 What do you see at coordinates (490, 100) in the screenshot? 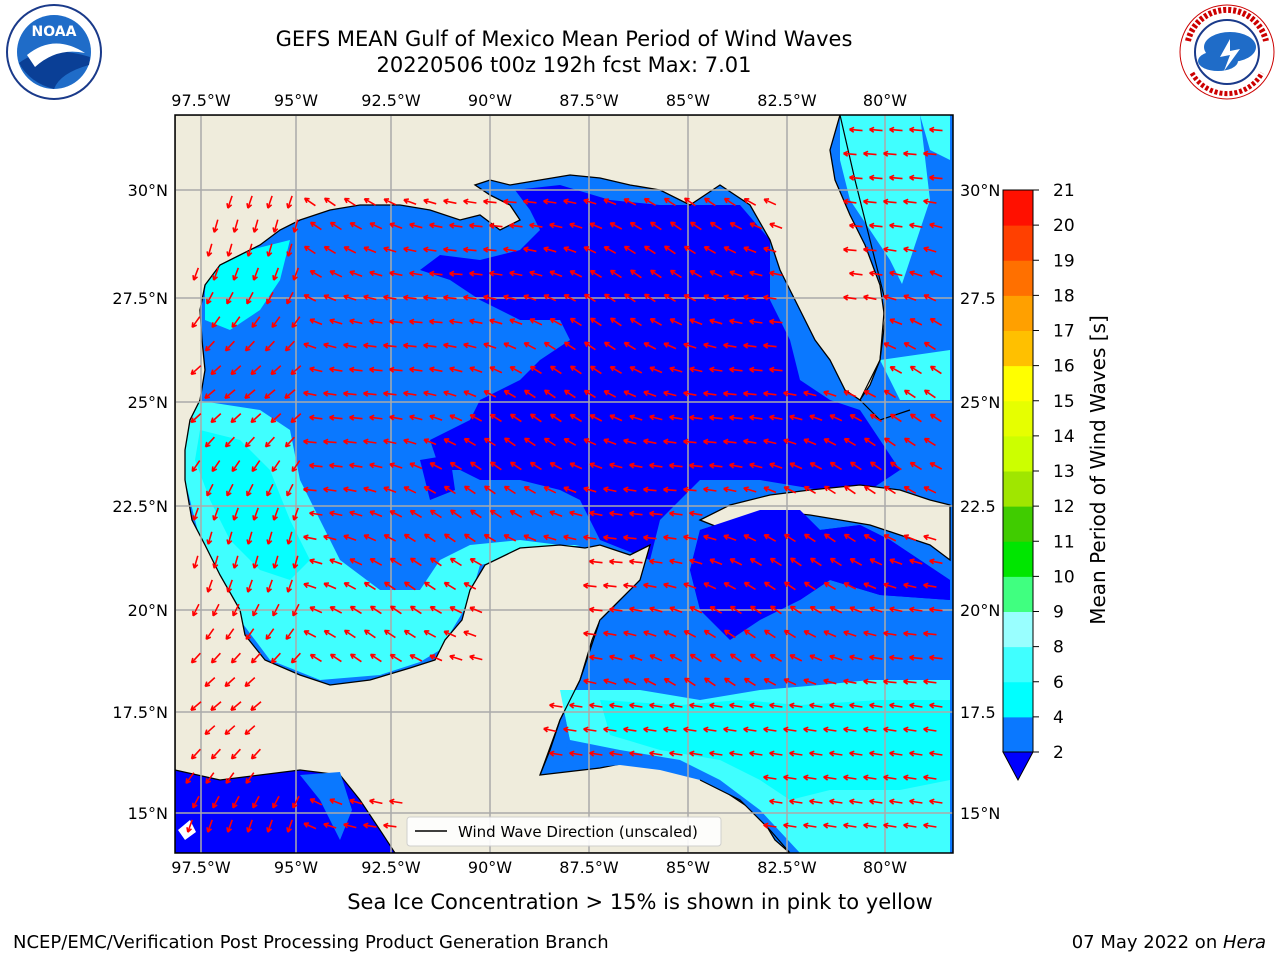
I see `lon-label-top: 90°W` at bounding box center [490, 100].